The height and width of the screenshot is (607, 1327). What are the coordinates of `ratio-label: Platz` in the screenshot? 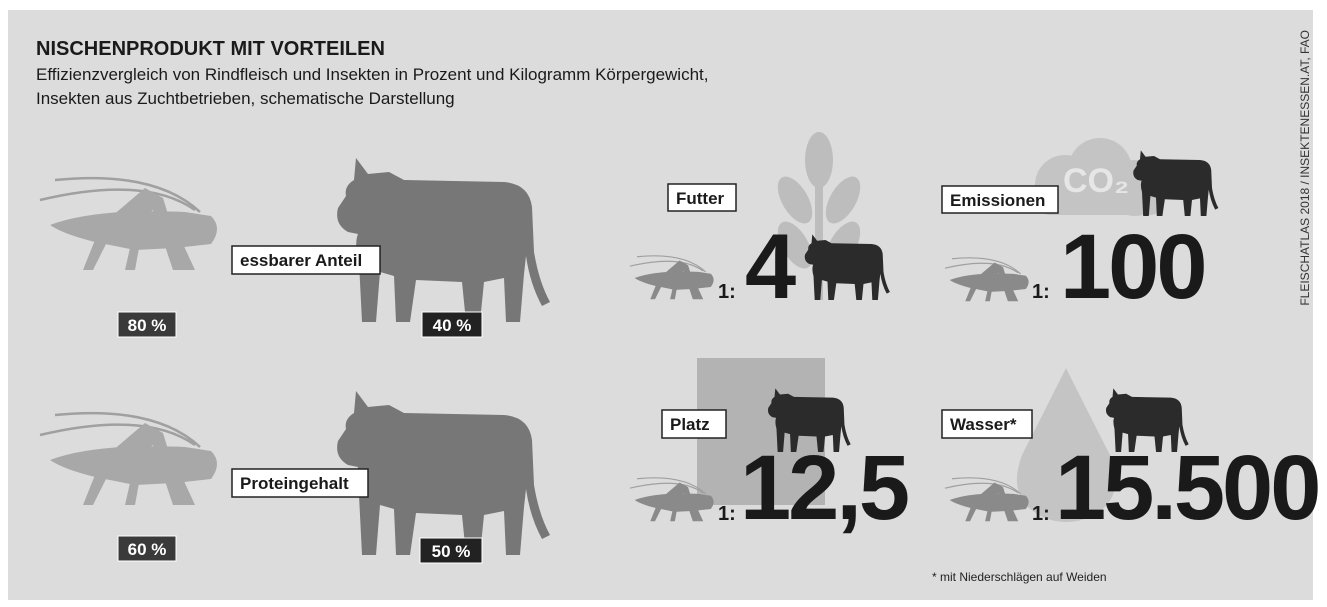 It's located at (690, 424).